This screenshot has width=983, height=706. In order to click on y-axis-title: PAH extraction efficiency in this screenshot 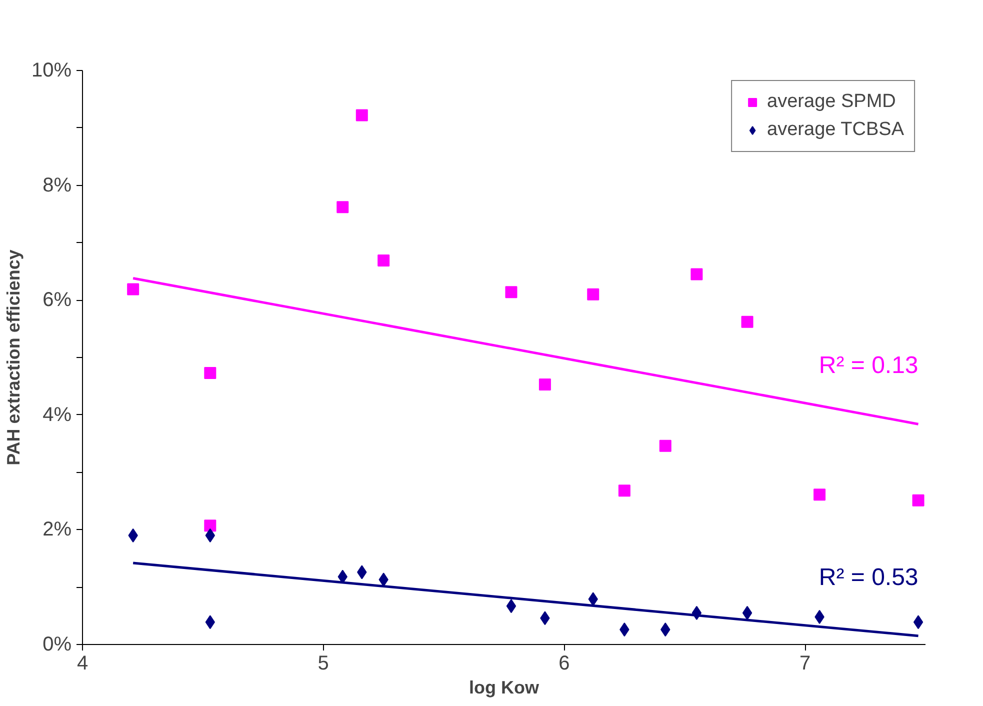, I will do `click(13, 358)`.